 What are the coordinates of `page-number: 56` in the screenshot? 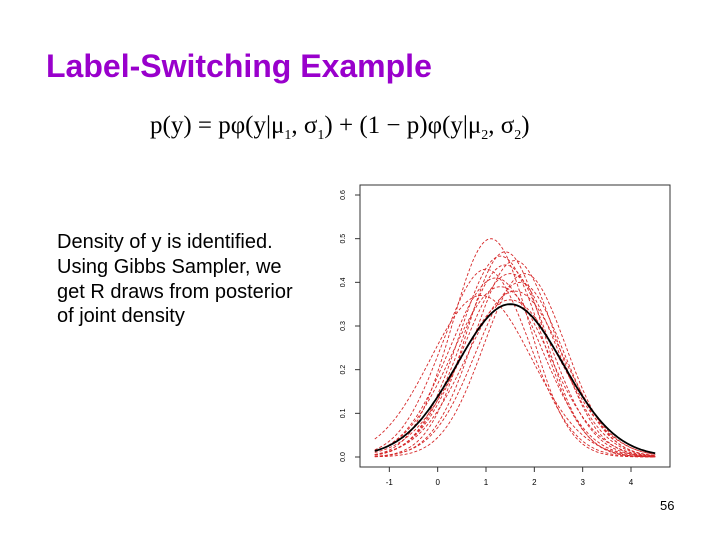 It's located at (667, 505).